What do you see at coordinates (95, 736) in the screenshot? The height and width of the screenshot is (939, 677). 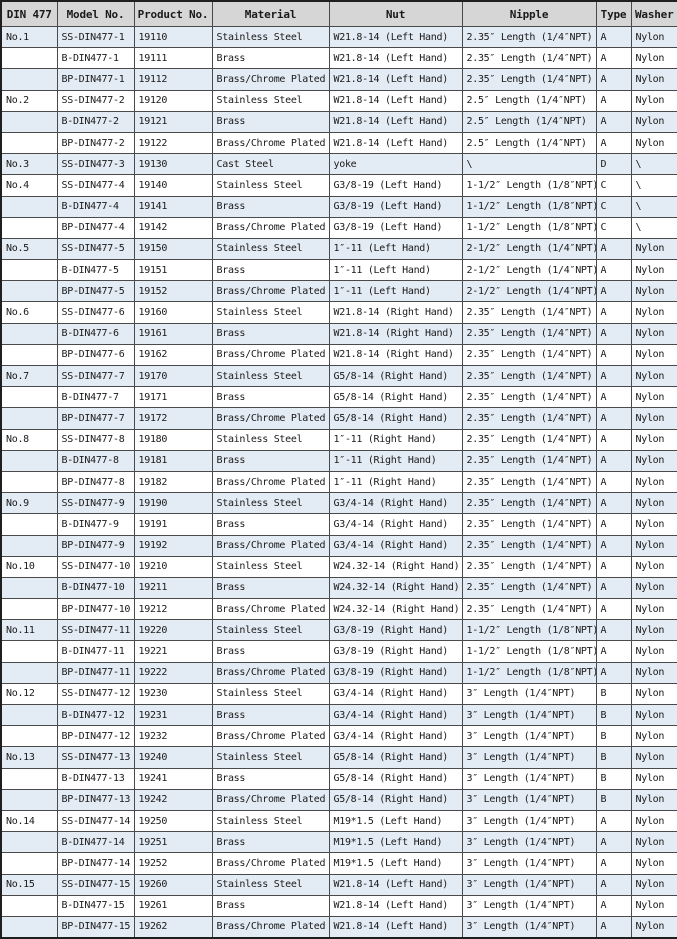 I see `cell-model: BP-DIN477-12` at bounding box center [95, 736].